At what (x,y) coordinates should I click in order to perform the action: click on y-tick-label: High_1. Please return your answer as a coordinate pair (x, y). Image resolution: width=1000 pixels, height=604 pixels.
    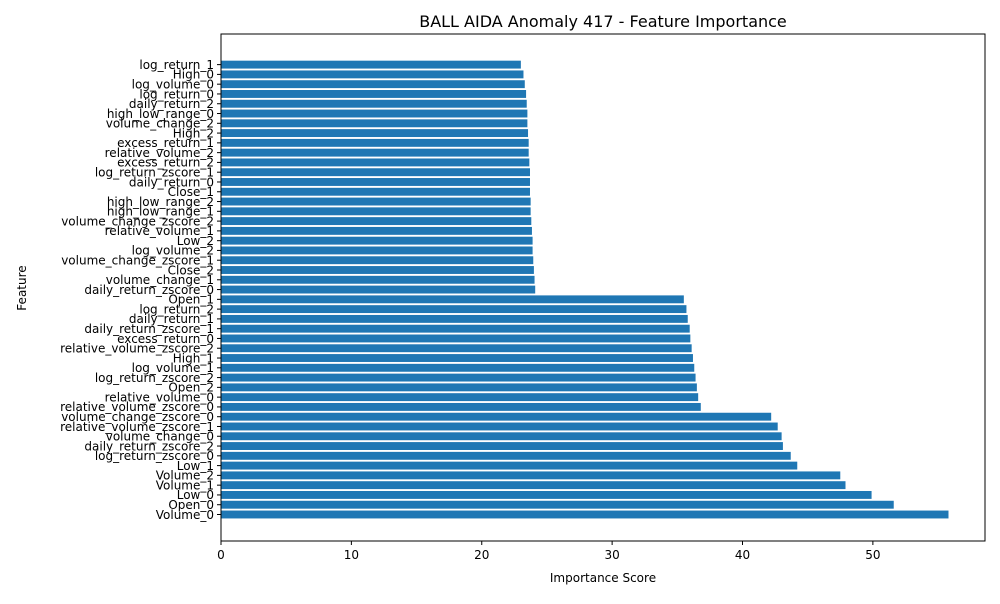
    Looking at the image, I should click on (193, 358).